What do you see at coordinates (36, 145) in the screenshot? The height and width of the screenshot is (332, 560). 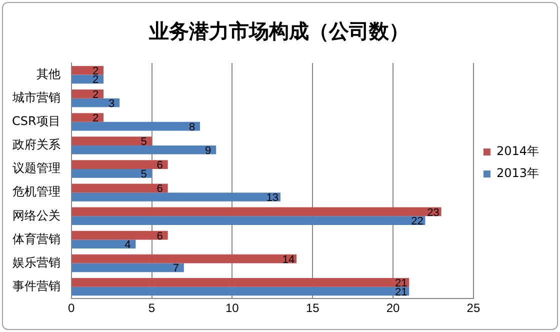 I see `y-tick-label: 政府关系` at bounding box center [36, 145].